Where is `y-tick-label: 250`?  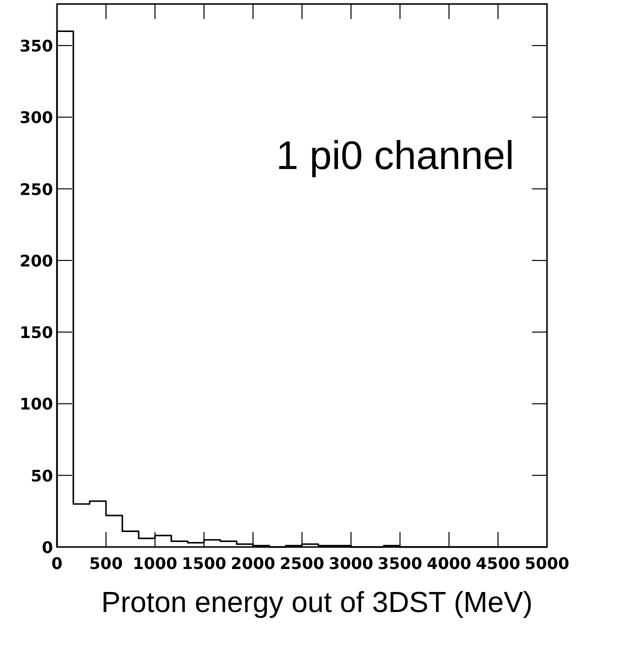
y-tick-label: 250 is located at coordinates (36, 189).